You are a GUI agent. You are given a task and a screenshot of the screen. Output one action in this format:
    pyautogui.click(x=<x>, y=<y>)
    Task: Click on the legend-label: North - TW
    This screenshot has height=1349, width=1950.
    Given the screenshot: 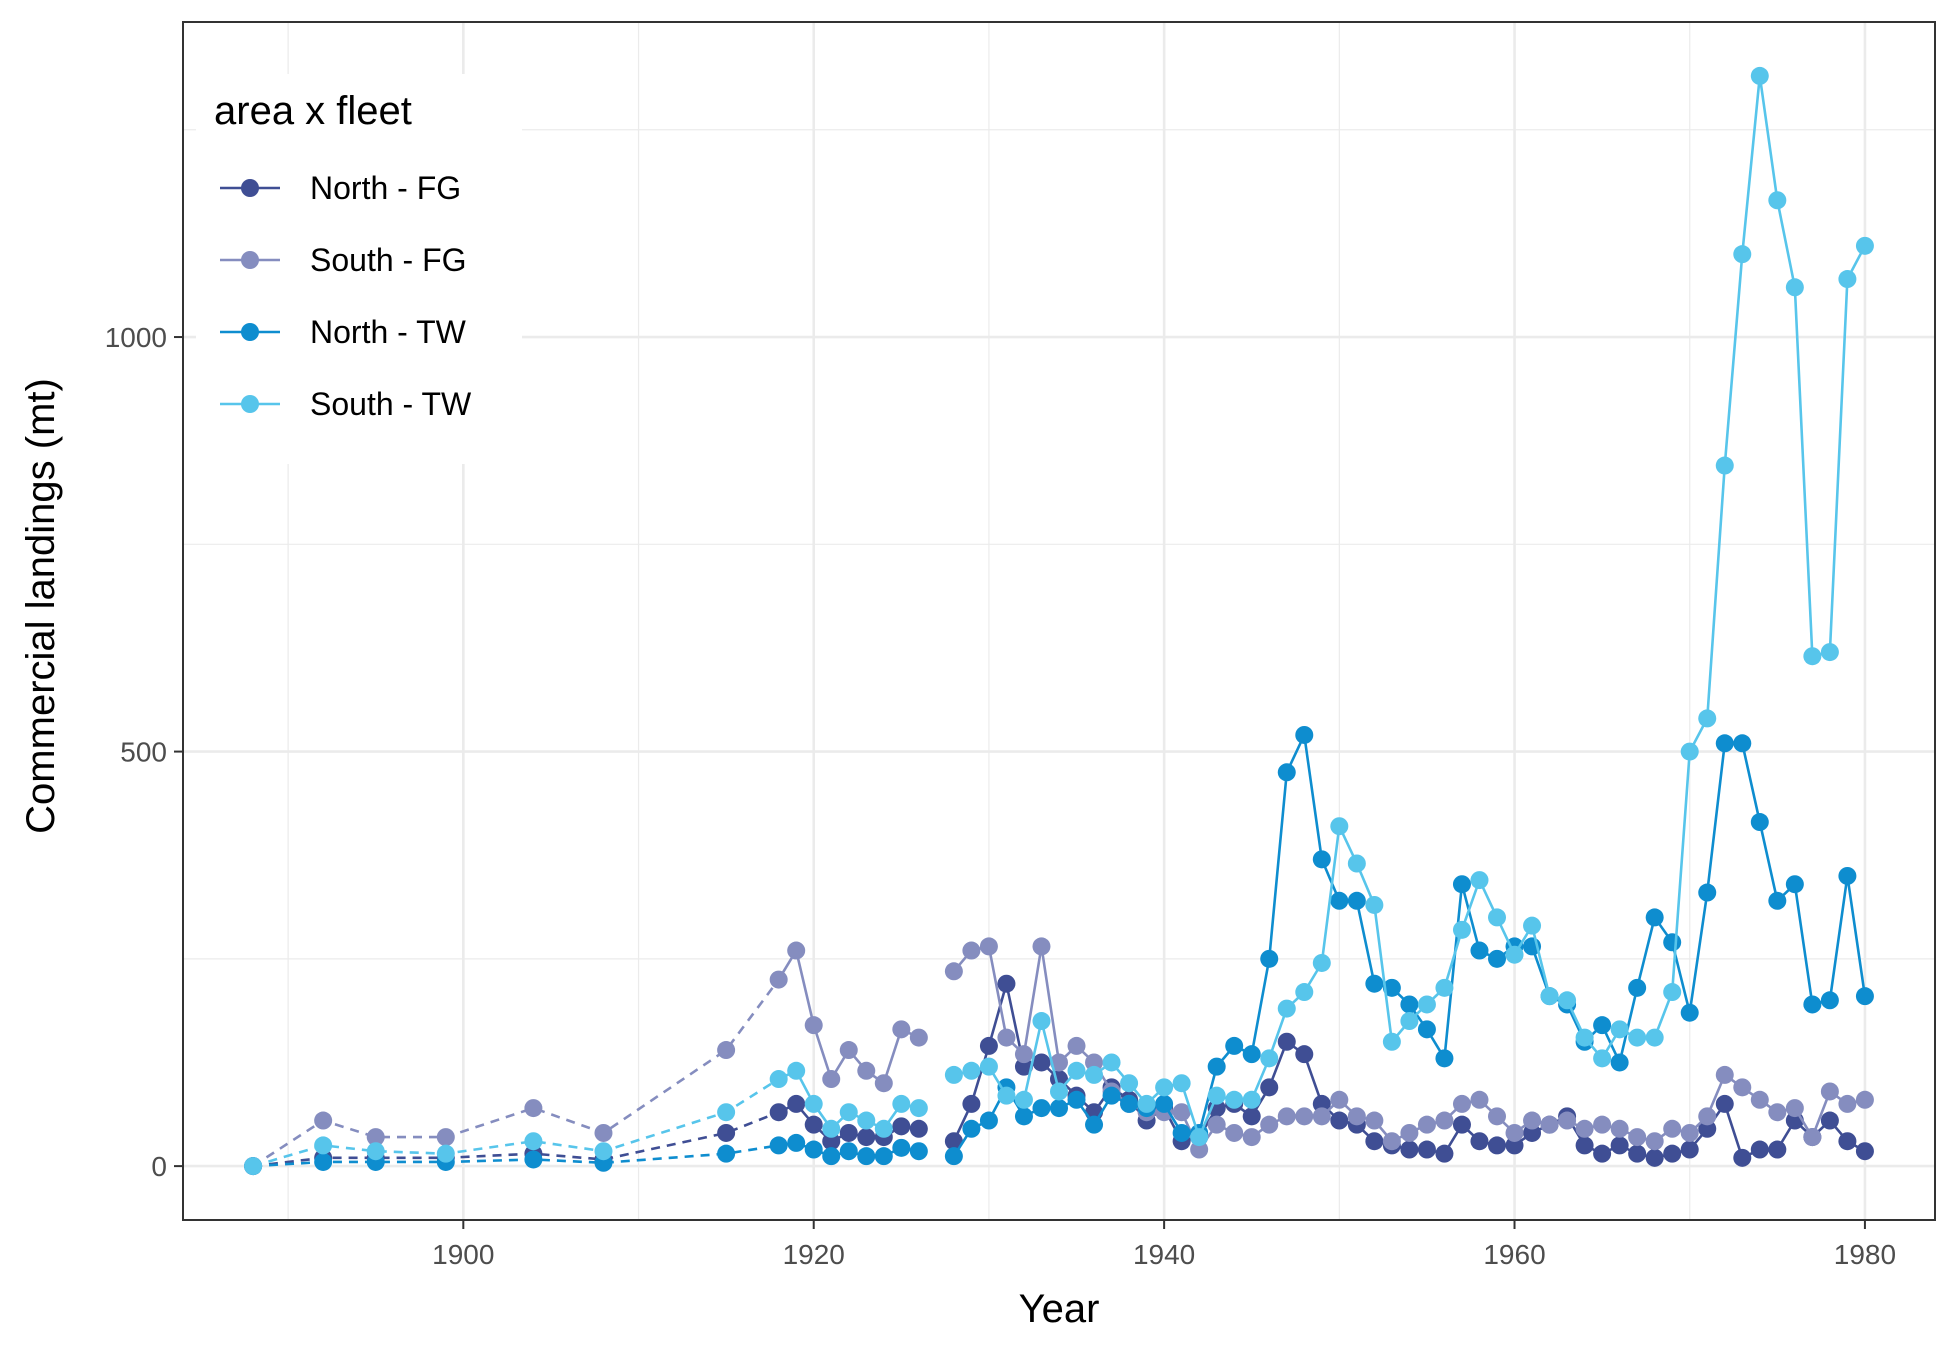 What is the action you would take?
    pyautogui.click(x=388, y=332)
    